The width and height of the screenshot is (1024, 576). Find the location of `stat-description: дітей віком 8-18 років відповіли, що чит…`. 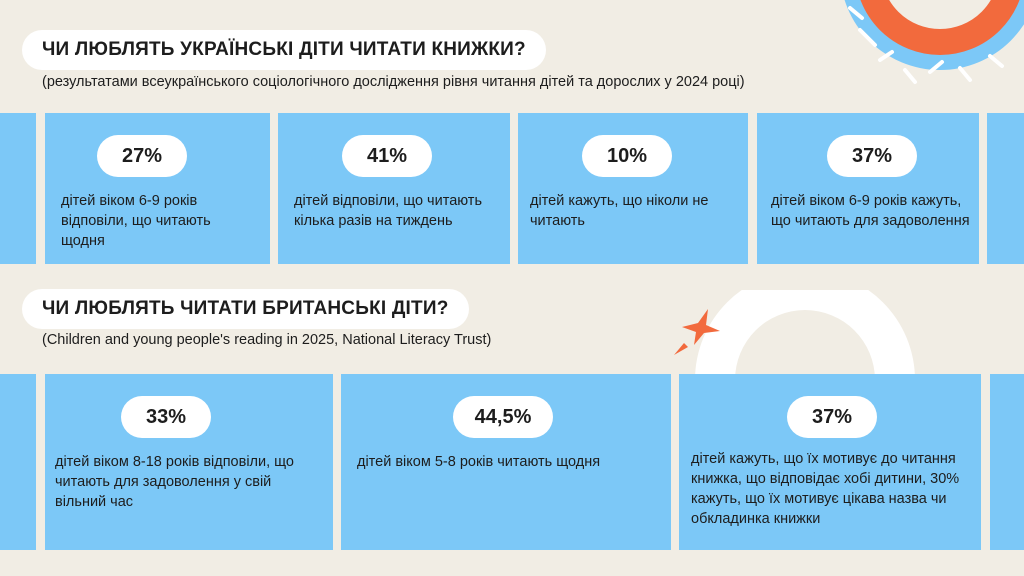

stat-description: дітей віком 8-18 років відповіли, що чит… is located at coordinates (174, 482).